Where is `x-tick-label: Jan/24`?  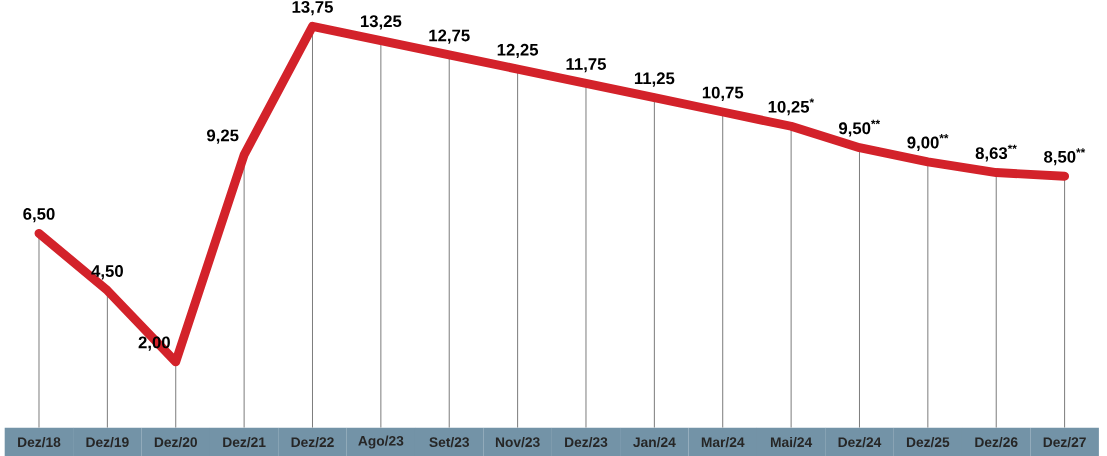 x-tick-label: Jan/24 is located at coordinates (654, 441).